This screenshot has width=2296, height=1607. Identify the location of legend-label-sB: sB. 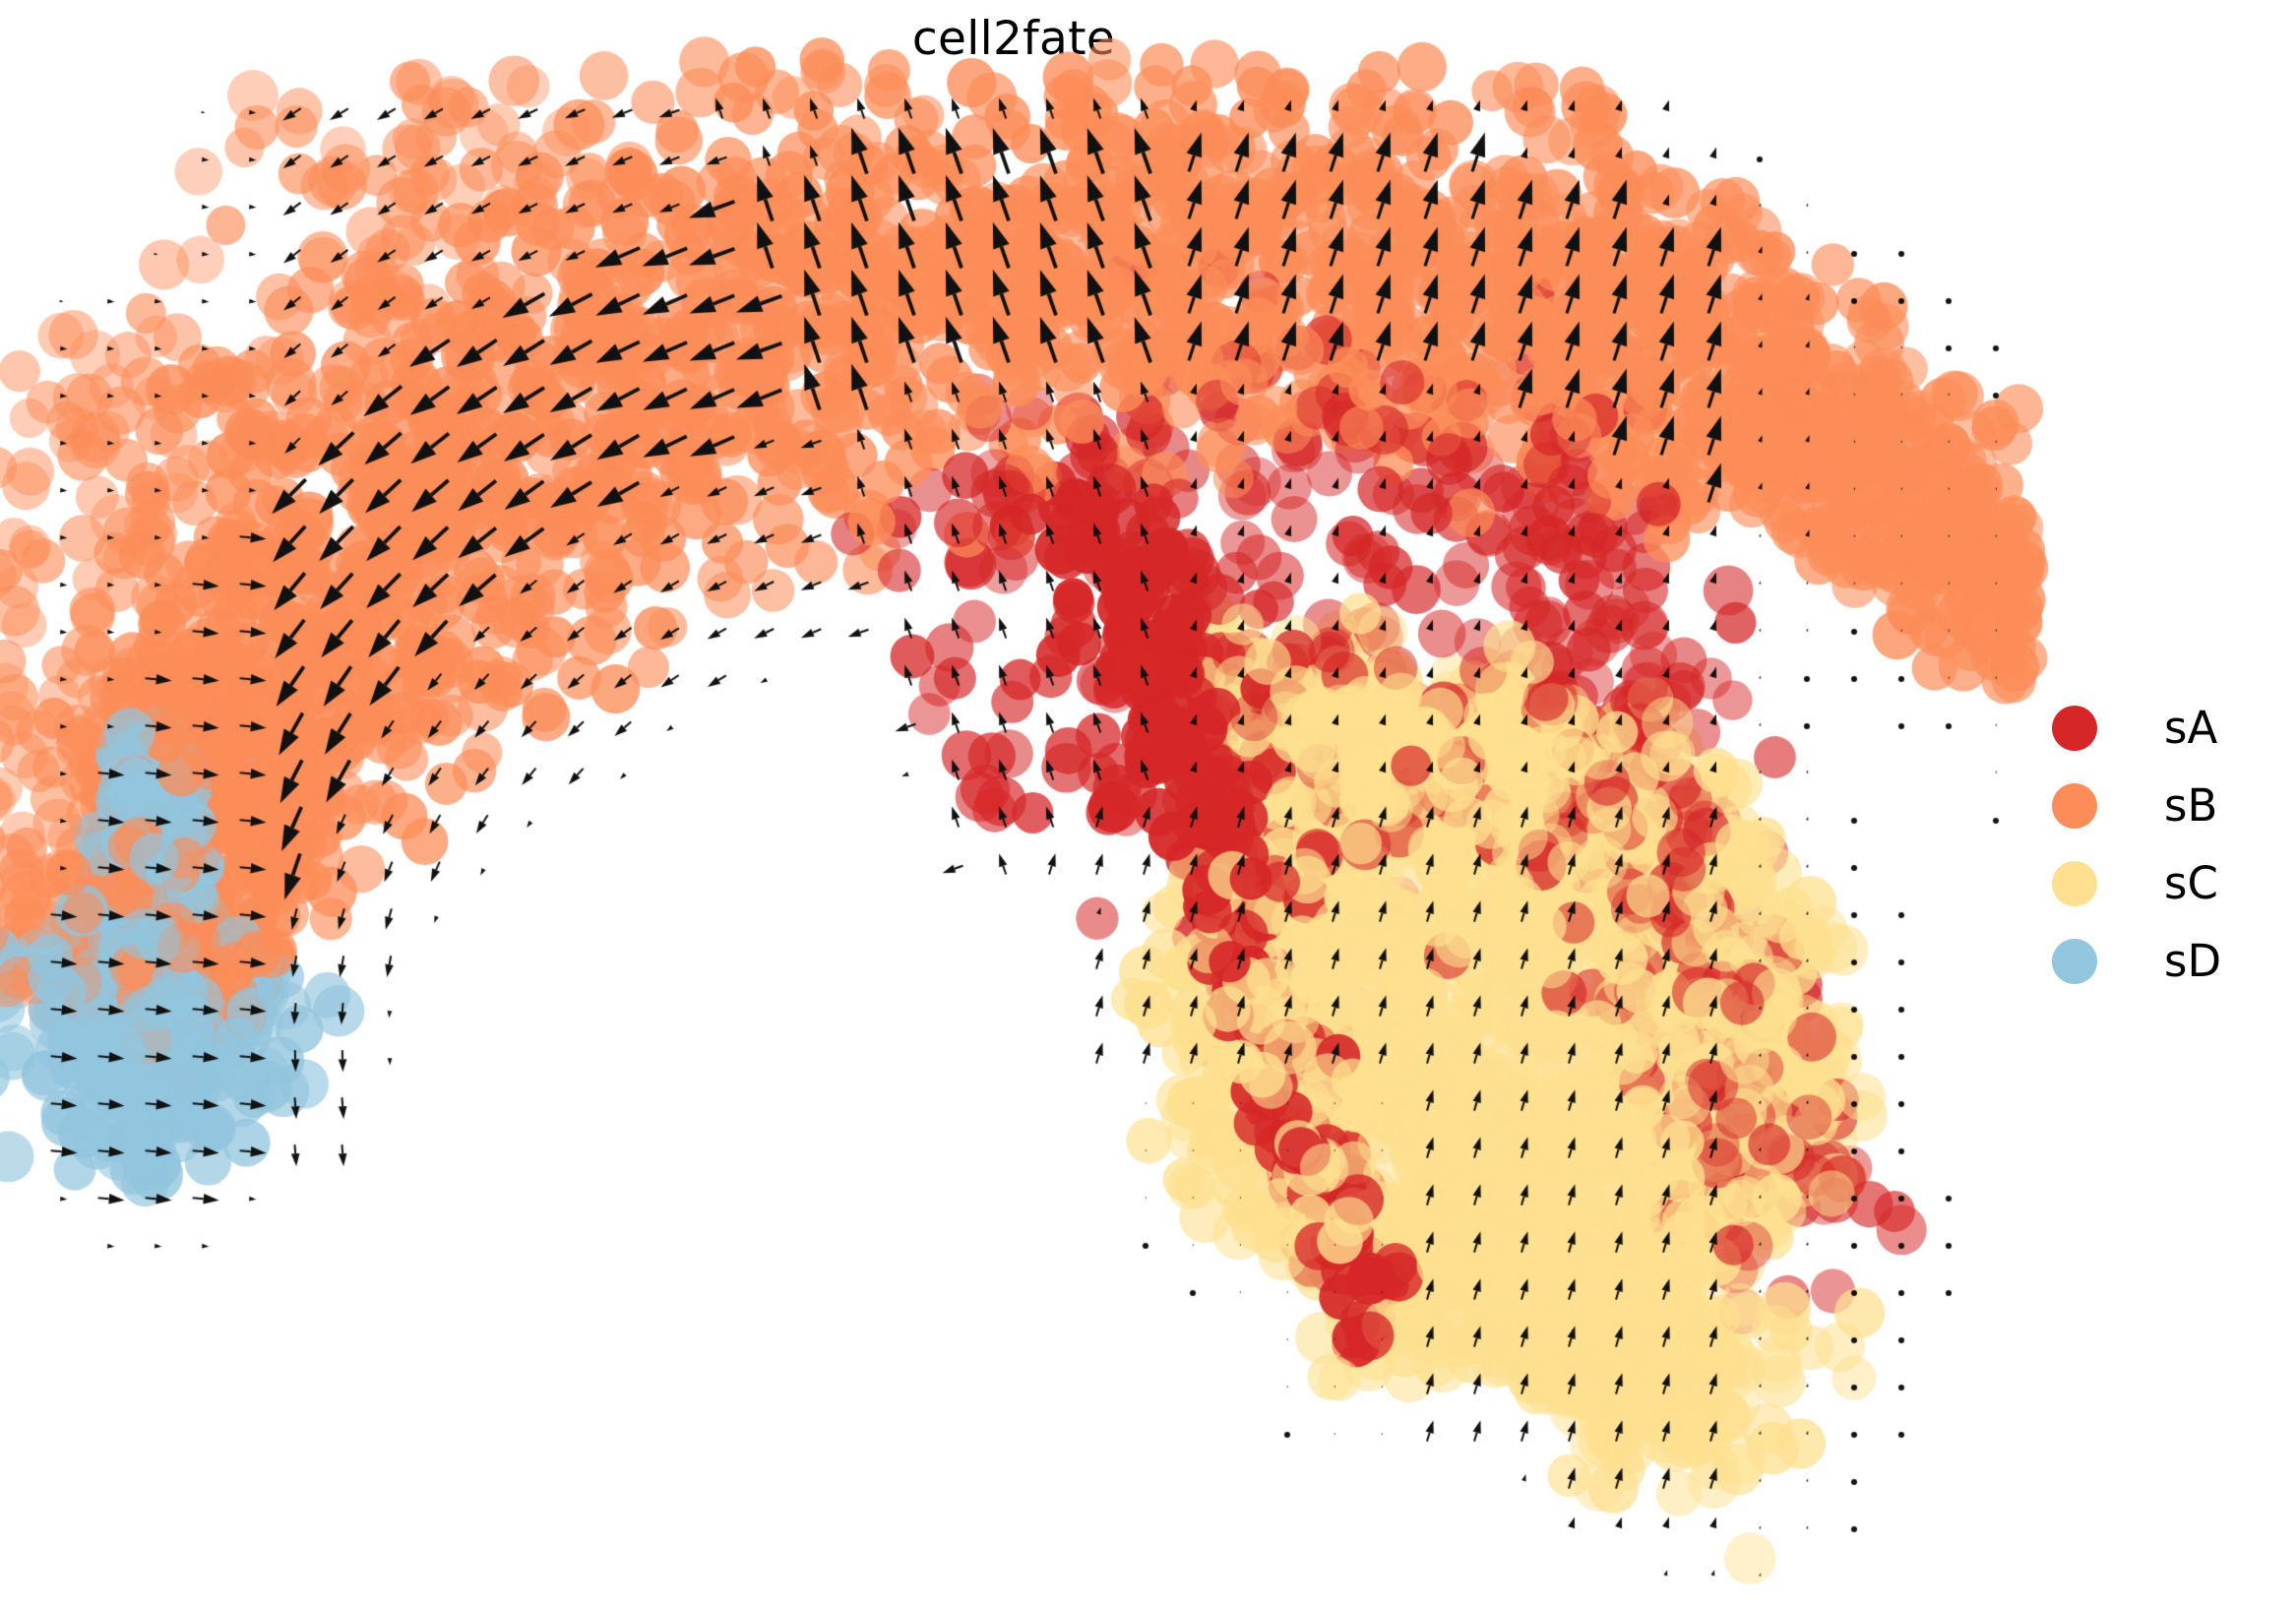
(2191, 805).